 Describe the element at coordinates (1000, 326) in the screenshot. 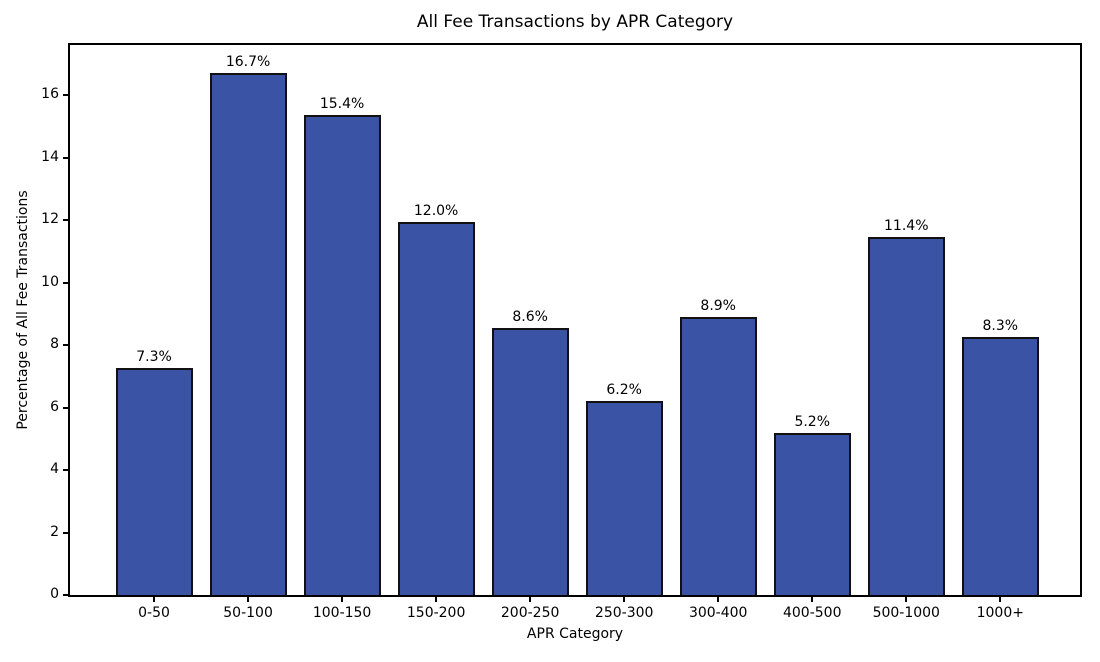

I see `bar-value-label: 8.3%` at that location.